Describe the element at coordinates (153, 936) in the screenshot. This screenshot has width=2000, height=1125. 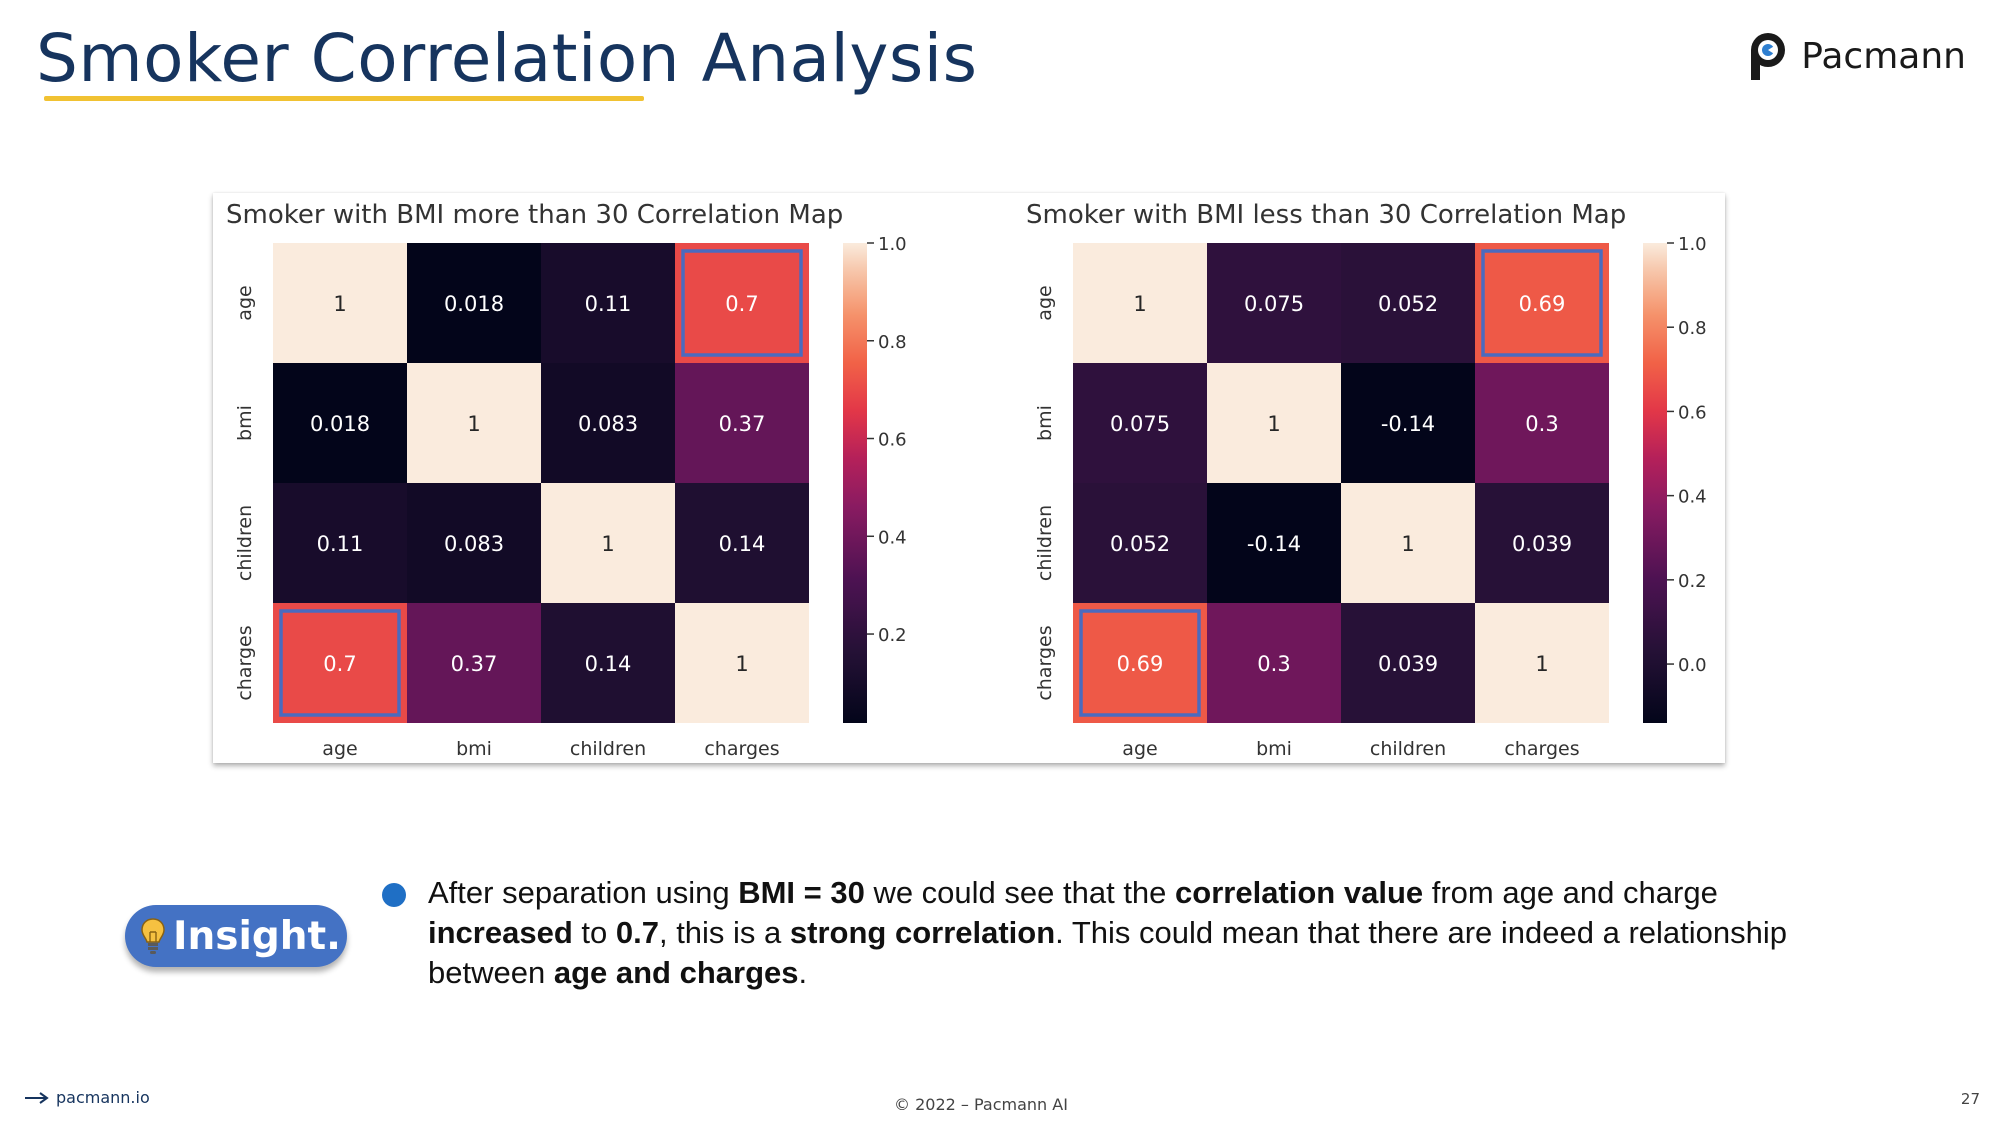
I see `lightbulb-icon` at that location.